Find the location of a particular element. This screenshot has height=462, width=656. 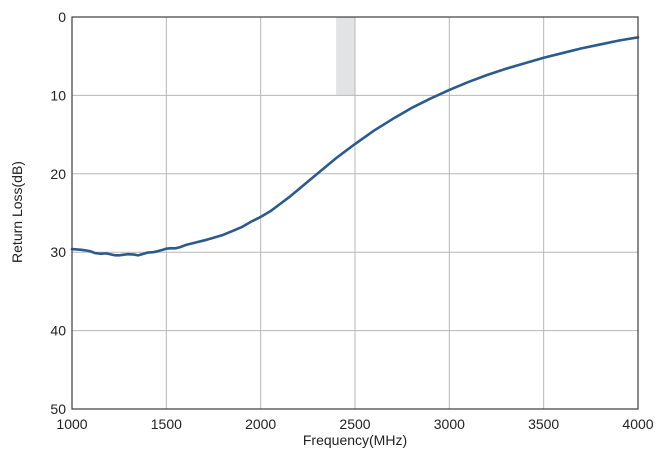

x-tick-label: 2500 is located at coordinates (354, 424).